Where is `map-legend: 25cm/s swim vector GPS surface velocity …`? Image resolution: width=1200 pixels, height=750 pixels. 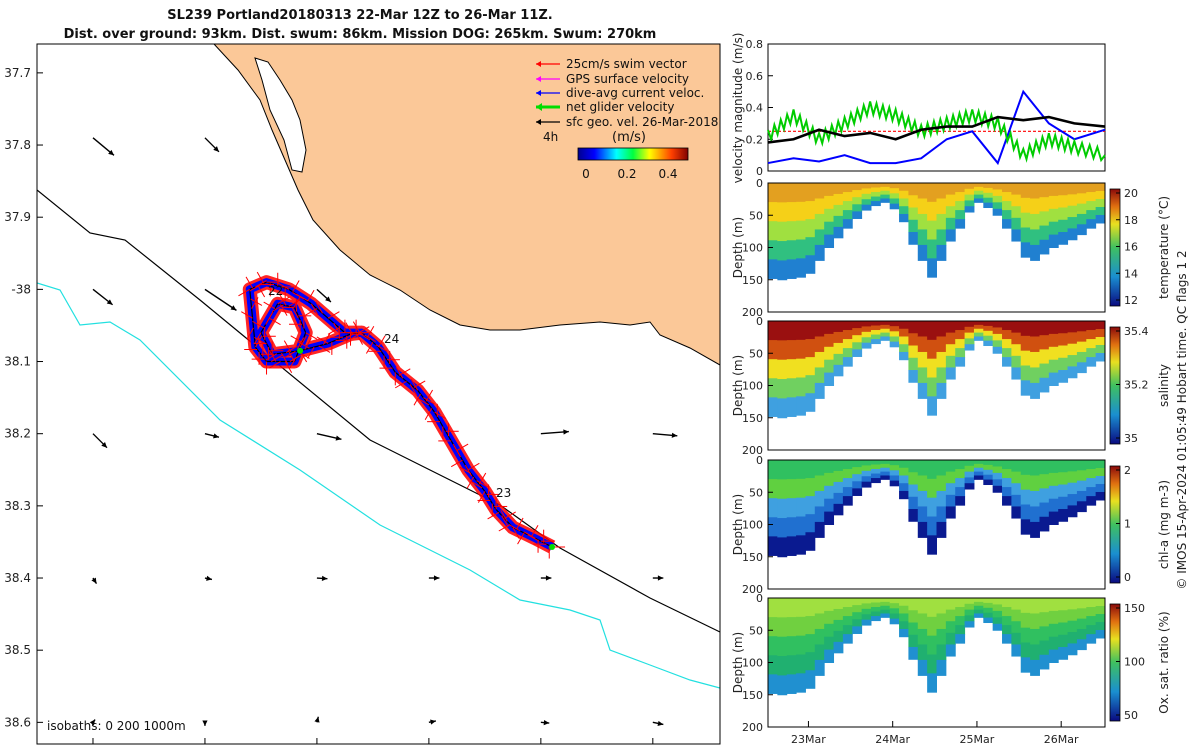 map-legend: 25cm/s swim vector GPS surface velocity … is located at coordinates (627, 119).